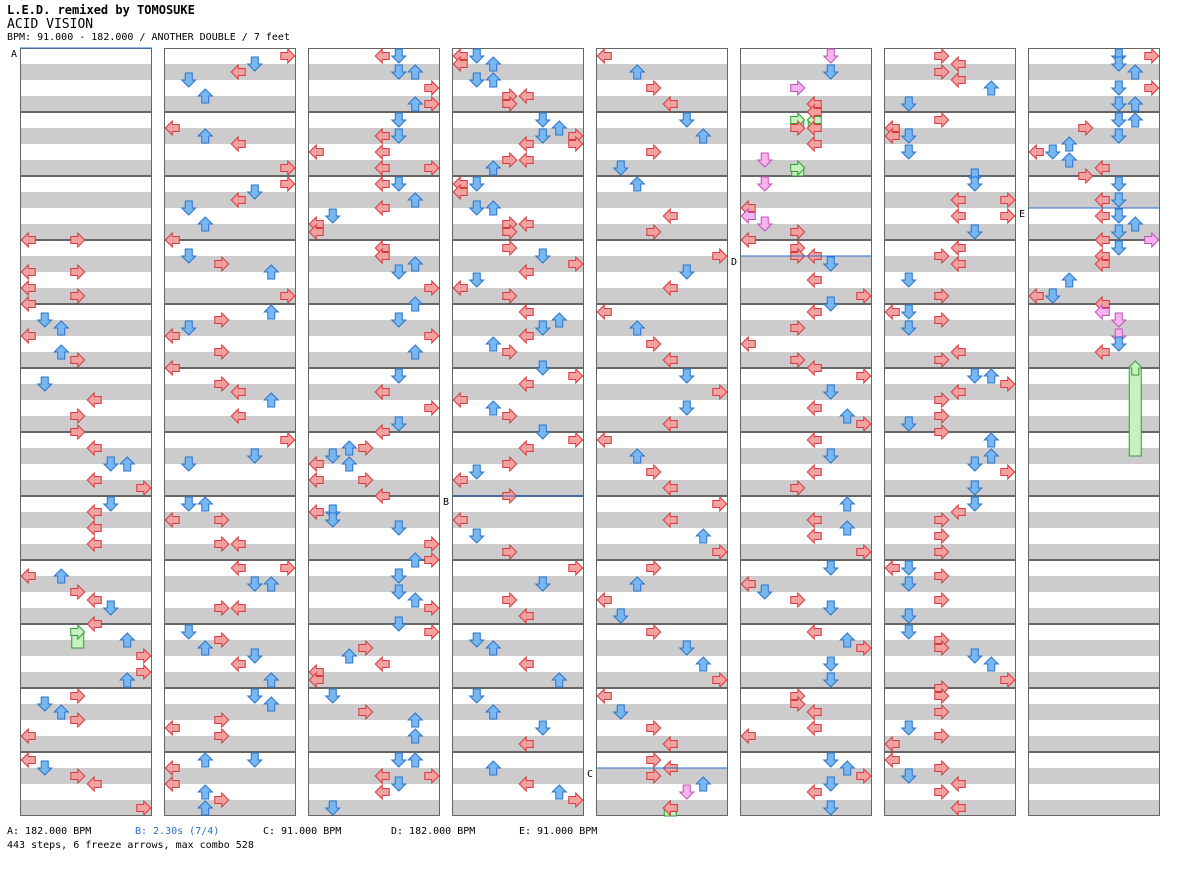  What do you see at coordinates (734, 262) in the screenshot?
I see `bpm-marker-d: D` at bounding box center [734, 262].